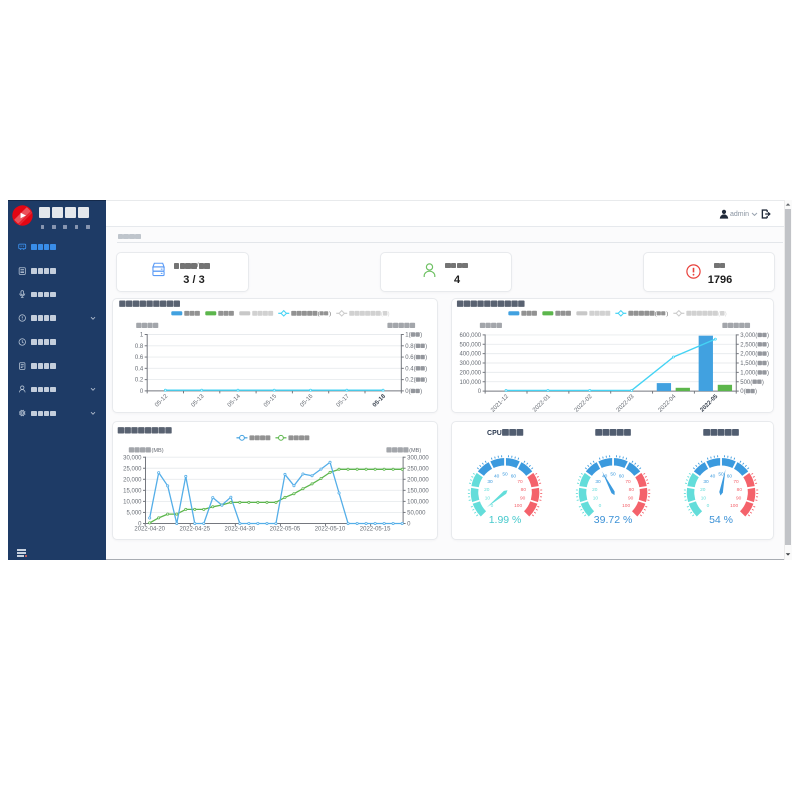 The width and height of the screenshot is (800, 800). I want to click on svg-text: 2022-05-05, so click(285, 530).